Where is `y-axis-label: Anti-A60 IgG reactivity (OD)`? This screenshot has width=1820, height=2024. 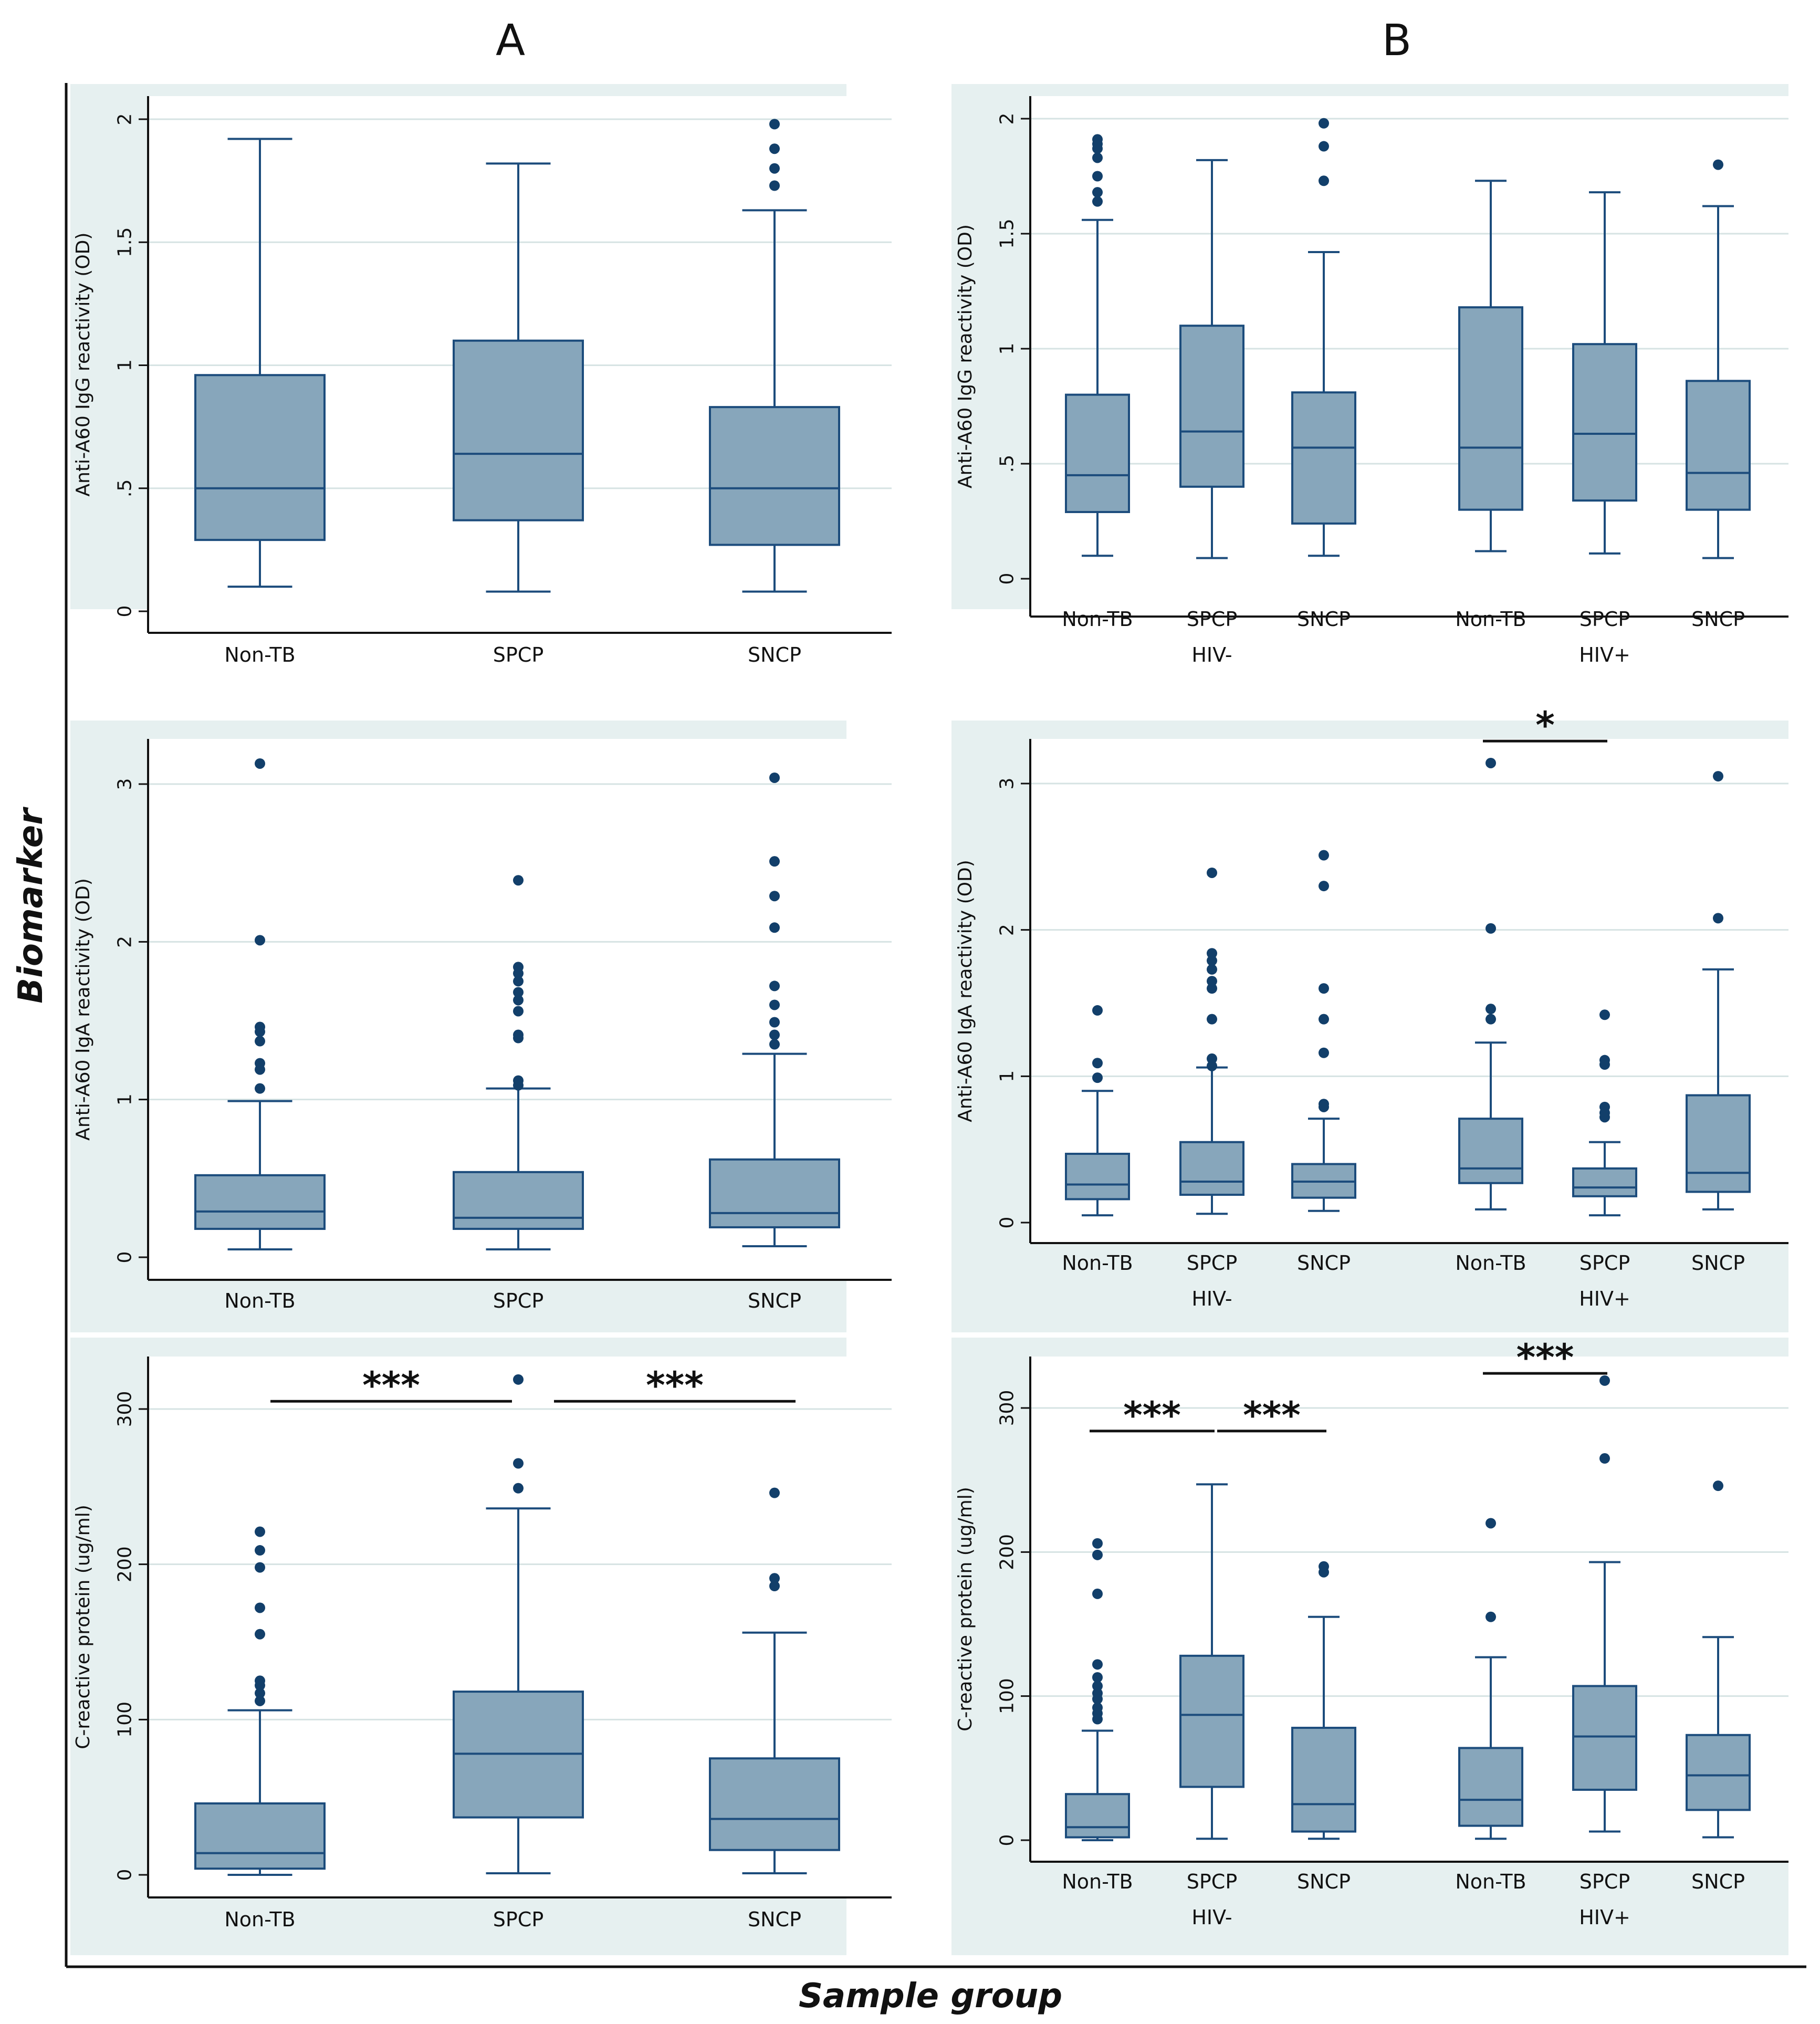 y-axis-label: Anti-A60 IgG reactivity (OD) is located at coordinates (83, 365).